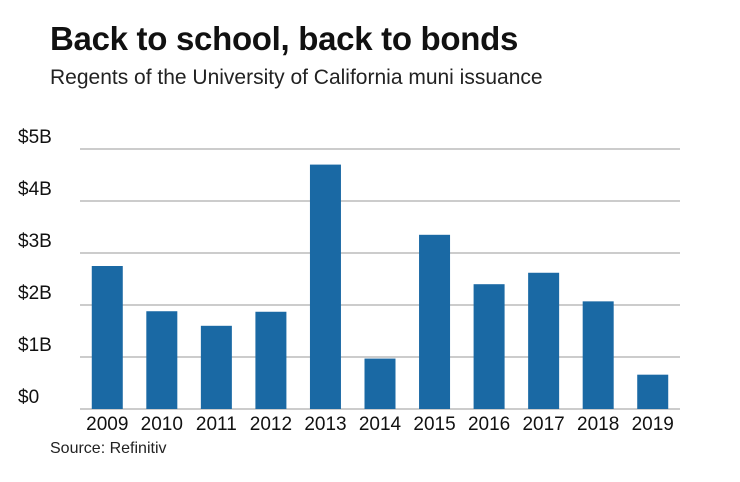  What do you see at coordinates (108, 448) in the screenshot?
I see `source-note: Source: Refinitiv` at bounding box center [108, 448].